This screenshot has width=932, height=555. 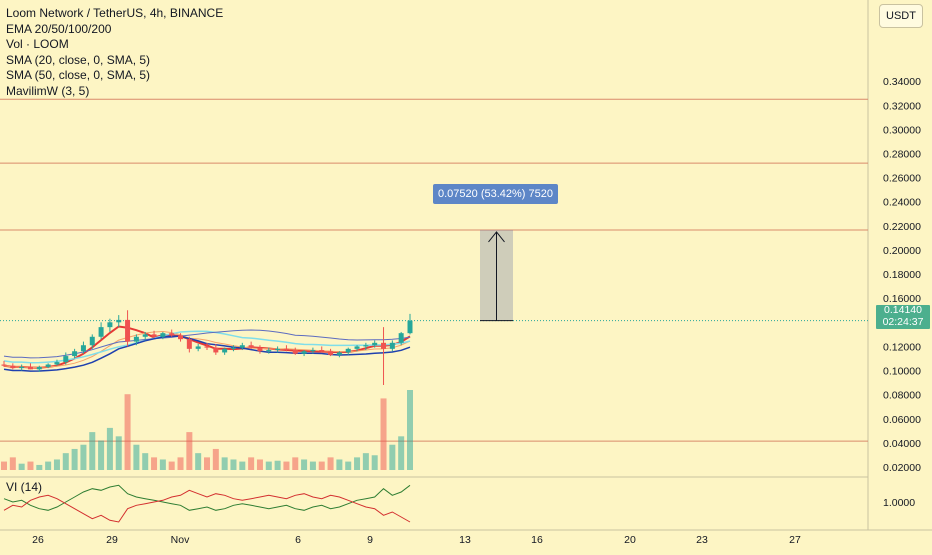 I want to click on ema-200-line, so click(x=207, y=344).